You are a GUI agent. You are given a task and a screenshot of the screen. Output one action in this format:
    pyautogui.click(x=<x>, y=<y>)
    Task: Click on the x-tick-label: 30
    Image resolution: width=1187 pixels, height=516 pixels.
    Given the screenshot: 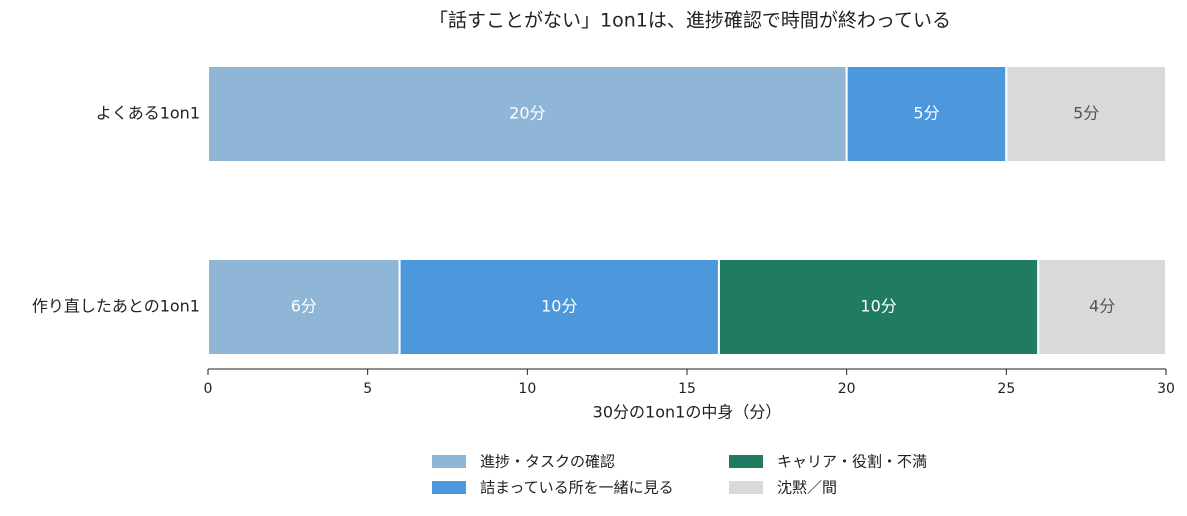 What is the action you would take?
    pyautogui.click(x=1166, y=389)
    